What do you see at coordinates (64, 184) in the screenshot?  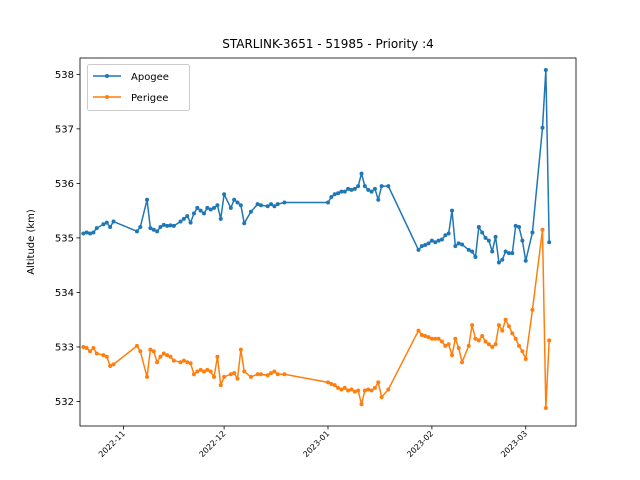 I see `y-tick-label: 536` at bounding box center [64, 184].